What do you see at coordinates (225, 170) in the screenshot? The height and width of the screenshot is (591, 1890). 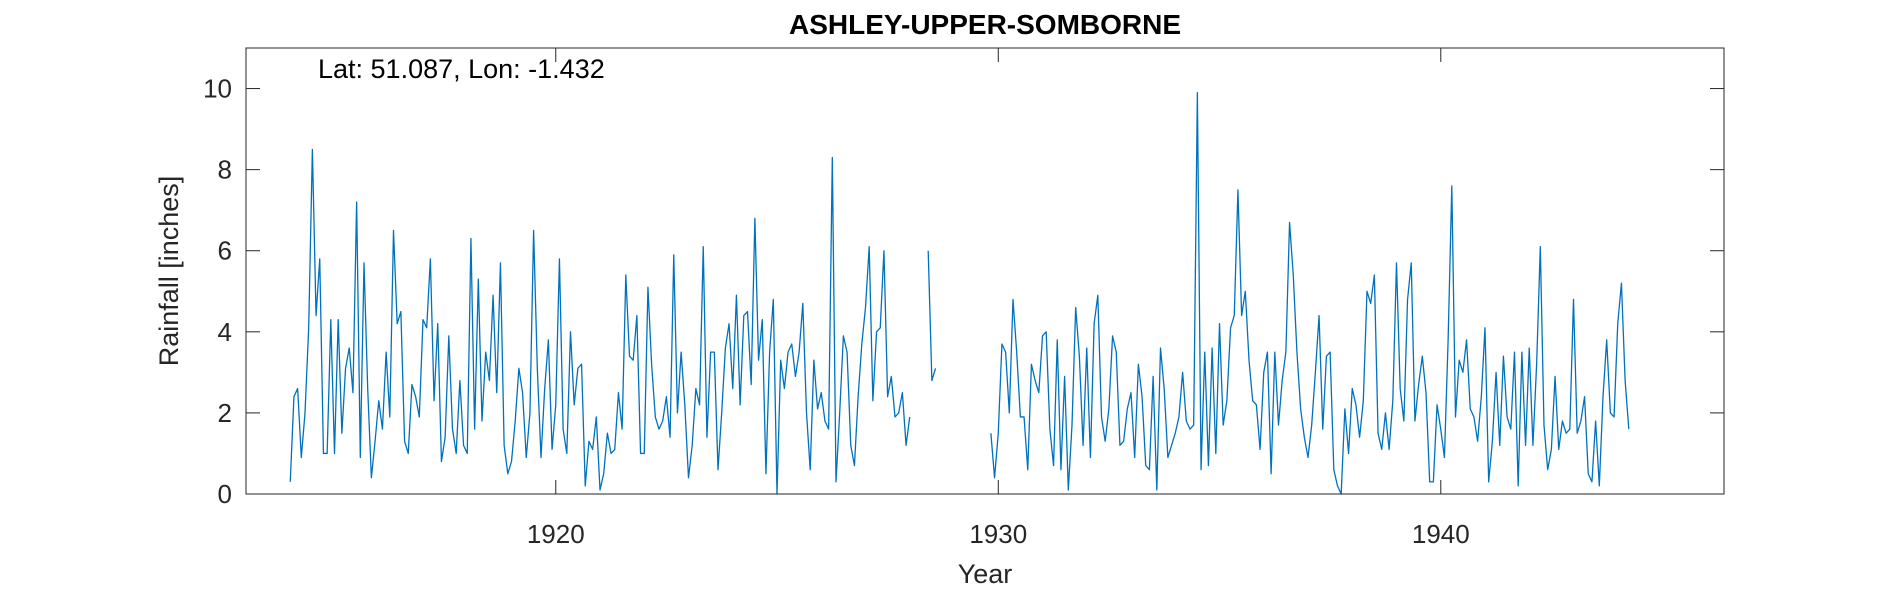 I see `y-tick-label: 8` at bounding box center [225, 170].